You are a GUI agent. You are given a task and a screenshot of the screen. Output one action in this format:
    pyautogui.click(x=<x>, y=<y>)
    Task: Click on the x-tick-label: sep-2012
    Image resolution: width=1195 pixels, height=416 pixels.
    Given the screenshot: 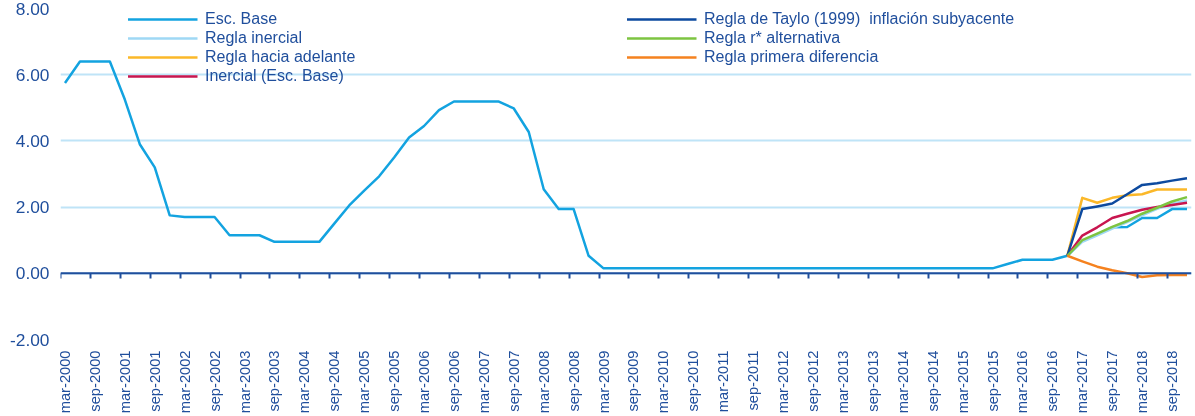 What is the action you would take?
    pyautogui.click(x=813, y=381)
    